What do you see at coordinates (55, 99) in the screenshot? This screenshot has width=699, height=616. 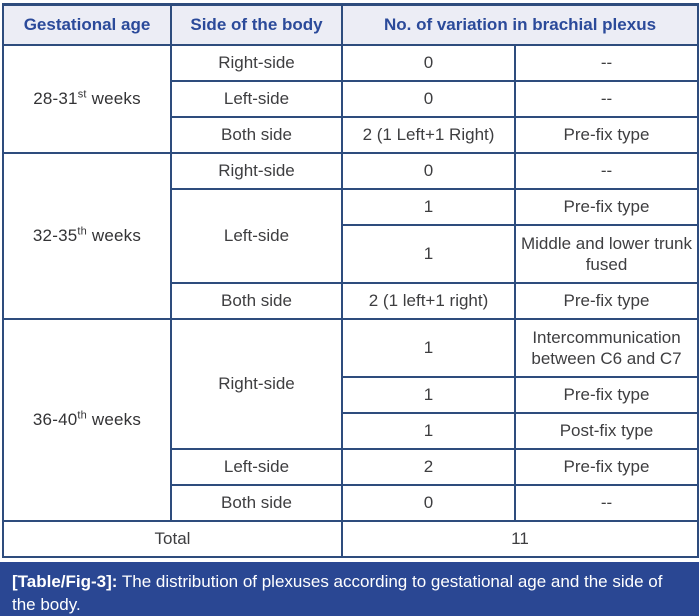 I see `age-text: 28-31` at bounding box center [55, 99].